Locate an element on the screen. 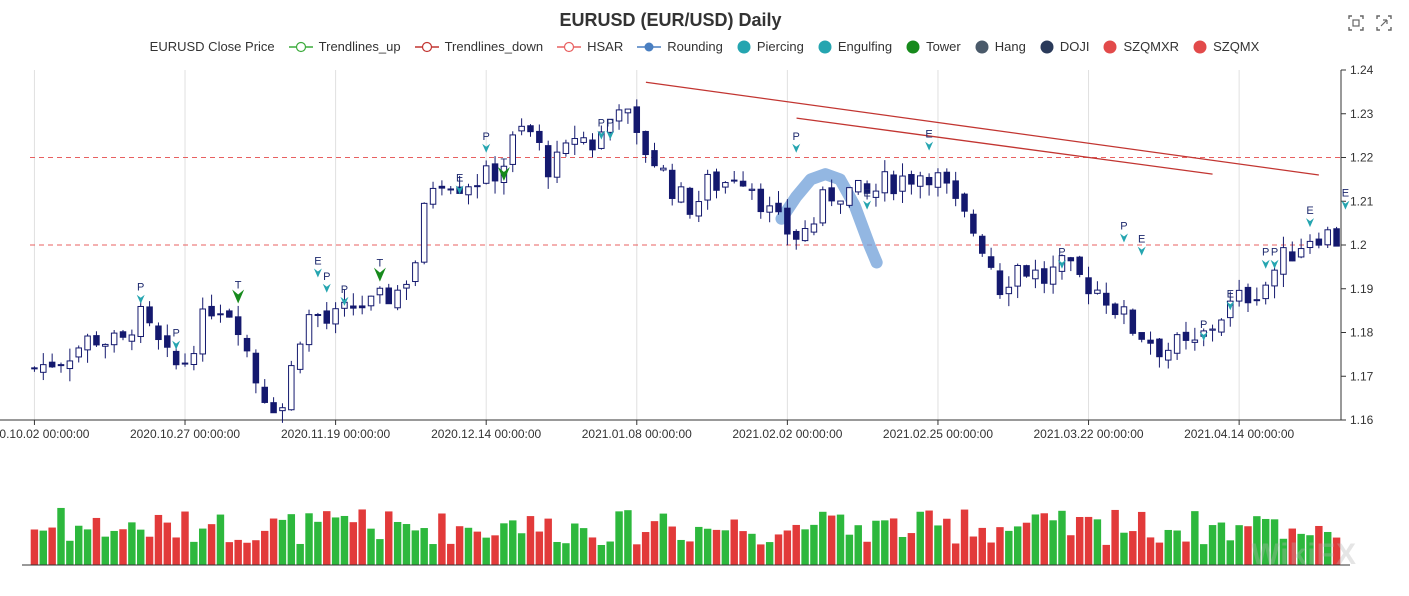  legend-item: HSAR is located at coordinates (590, 46).